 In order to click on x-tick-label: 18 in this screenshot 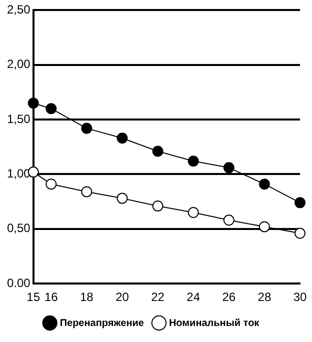, I will do `click(87, 297)`.